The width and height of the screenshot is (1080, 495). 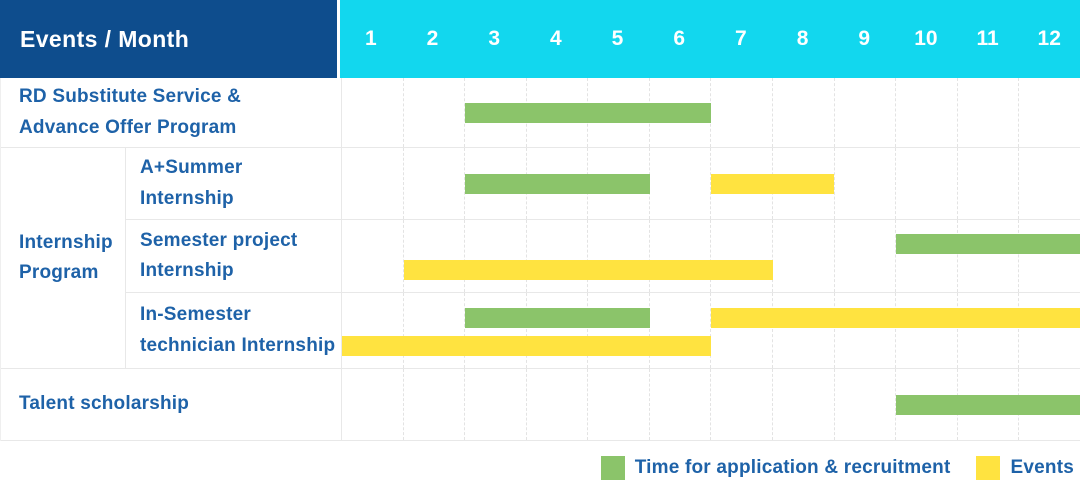 What do you see at coordinates (540, 468) in the screenshot?
I see `legend: Time for application & recruitment Events` at bounding box center [540, 468].